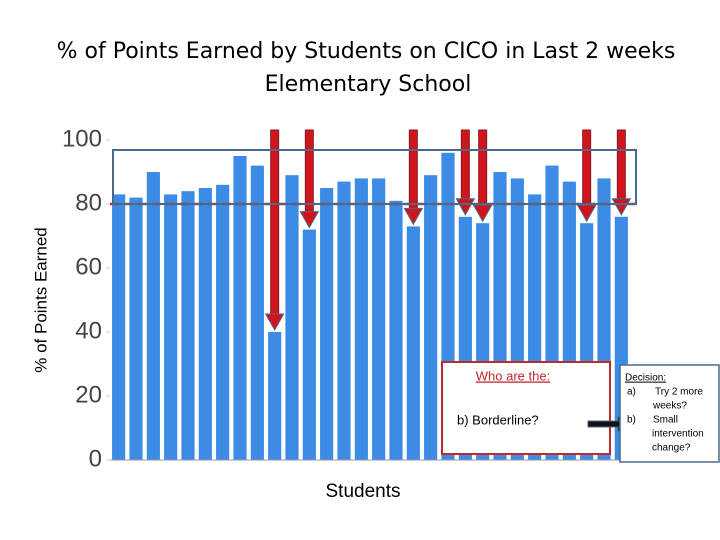 The image size is (720, 540). I want to click on y-axis-label: % of Points Earned, so click(40, 300).